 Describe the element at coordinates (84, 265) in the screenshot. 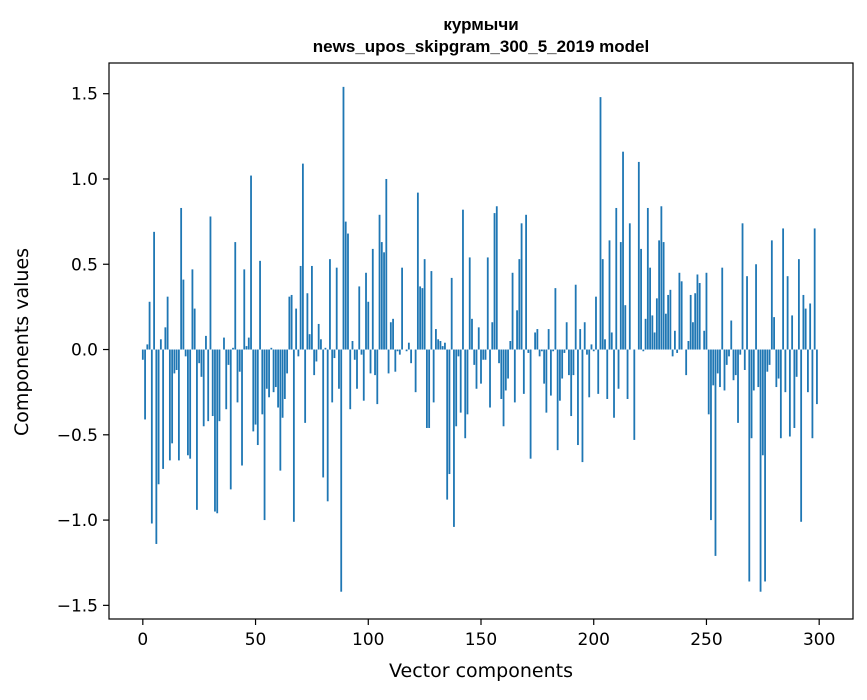

I see `y-tick-label: 0.5` at that location.